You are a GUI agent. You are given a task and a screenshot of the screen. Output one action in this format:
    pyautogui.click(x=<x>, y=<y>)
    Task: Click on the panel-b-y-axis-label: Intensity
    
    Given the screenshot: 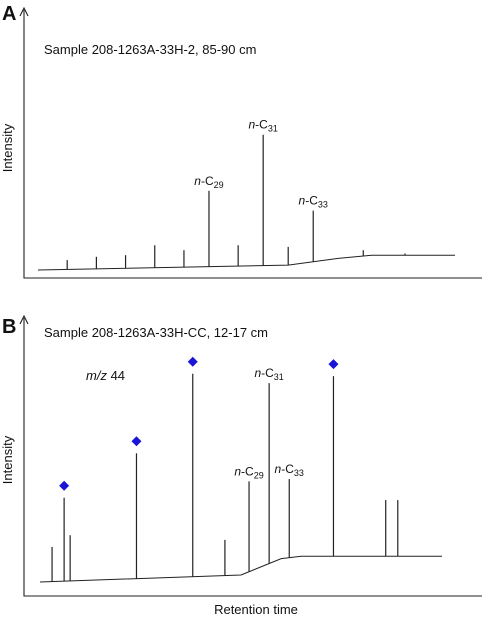 What is the action you would take?
    pyautogui.click(x=7, y=459)
    